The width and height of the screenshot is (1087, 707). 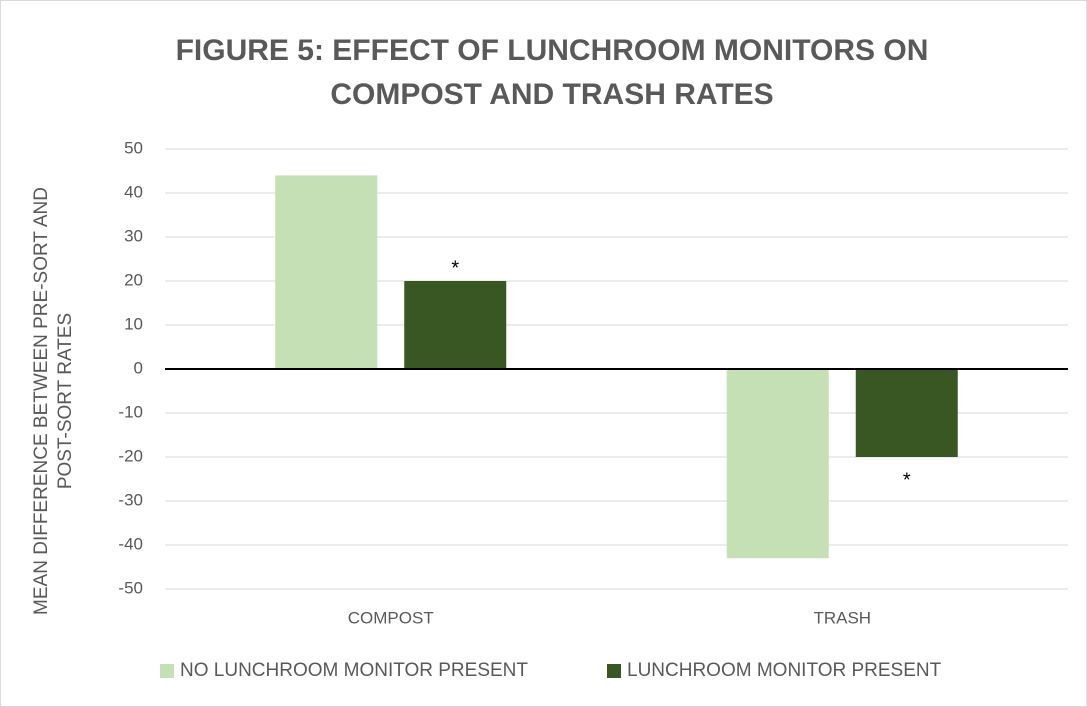 I want to click on y-axis-label: MEAN DIFFERENCE BETWEEN PRE-SORT AND, so click(x=41, y=401).